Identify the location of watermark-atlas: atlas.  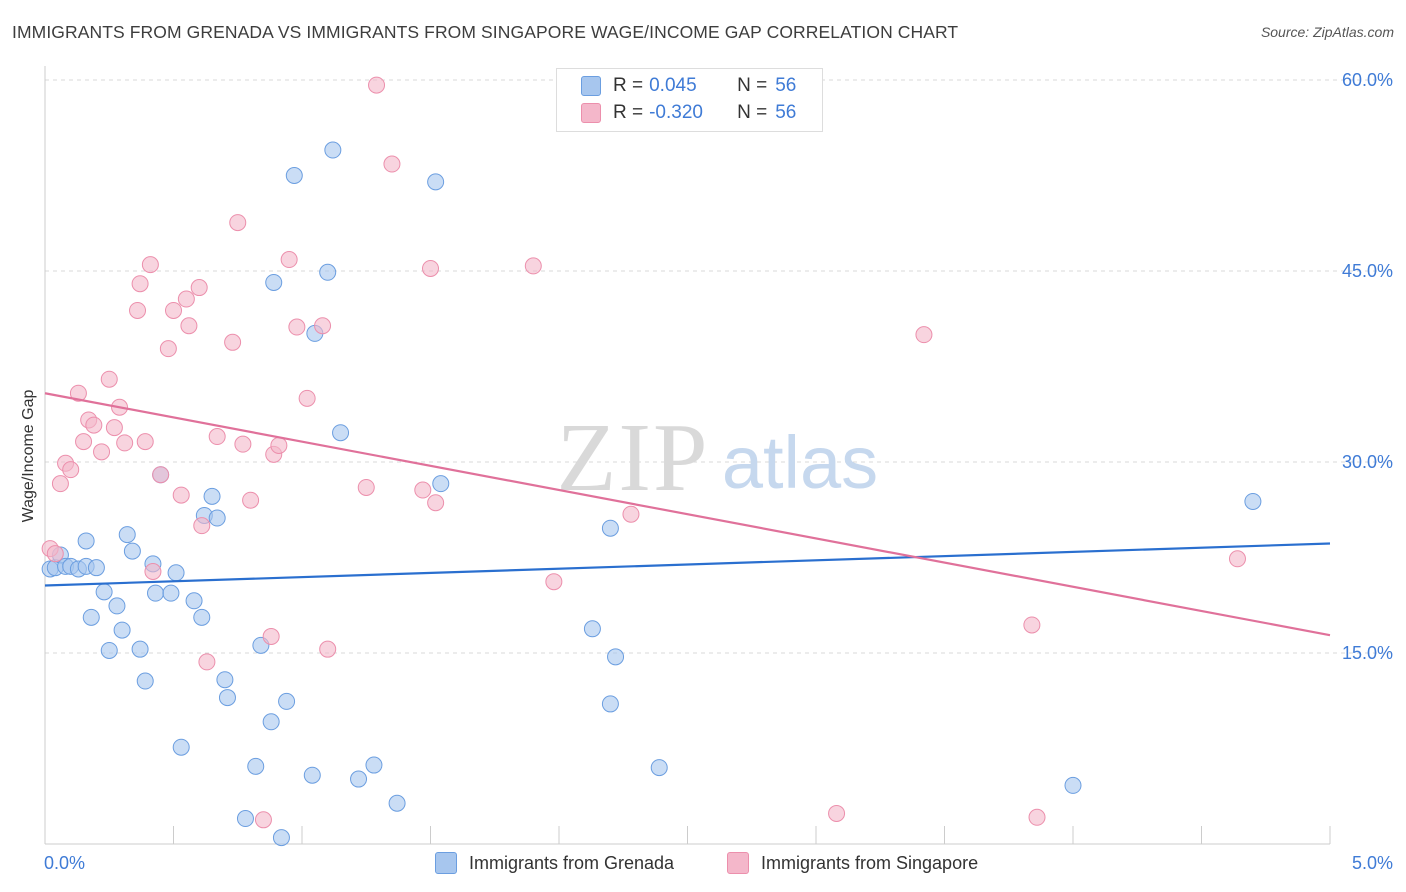
(800, 462).